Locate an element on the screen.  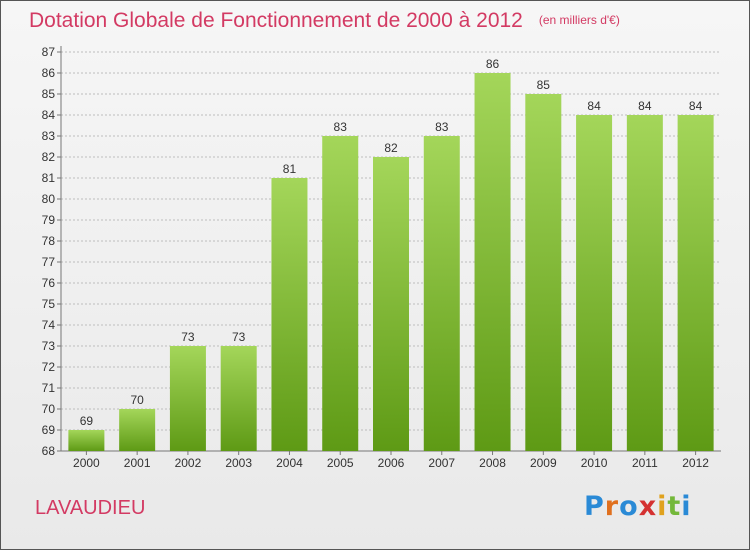
bar-2002 is located at coordinates (187, 398).